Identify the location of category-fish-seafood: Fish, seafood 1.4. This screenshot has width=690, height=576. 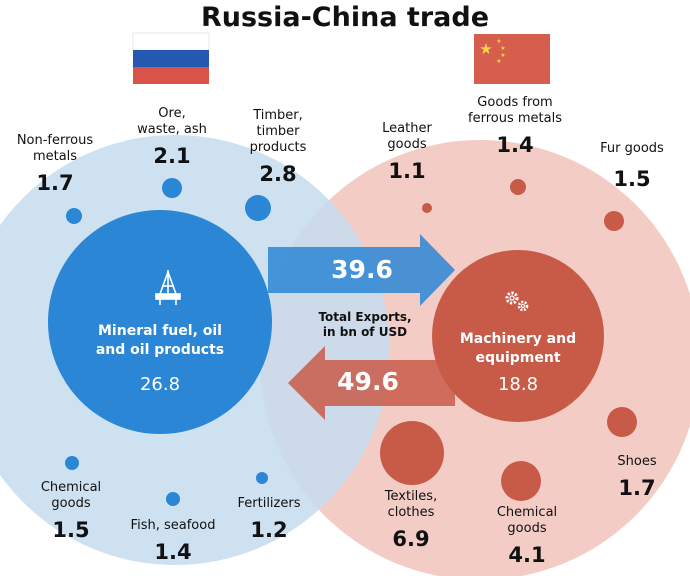
(173, 541).